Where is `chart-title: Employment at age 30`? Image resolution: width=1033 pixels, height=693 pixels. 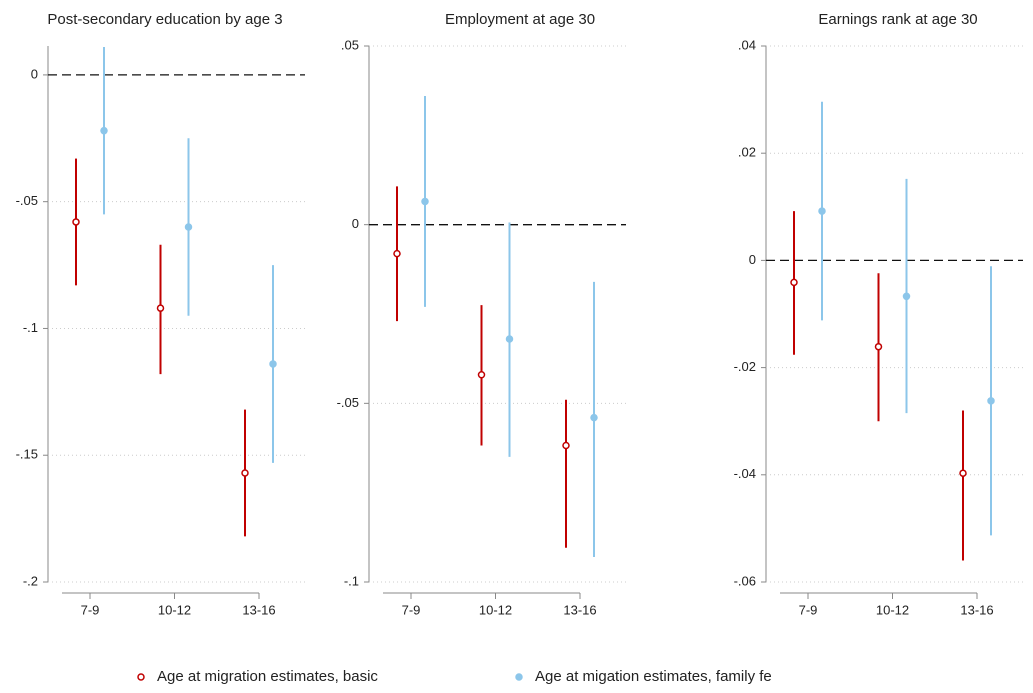
chart-title: Employment at age 30 is located at coordinates (520, 19).